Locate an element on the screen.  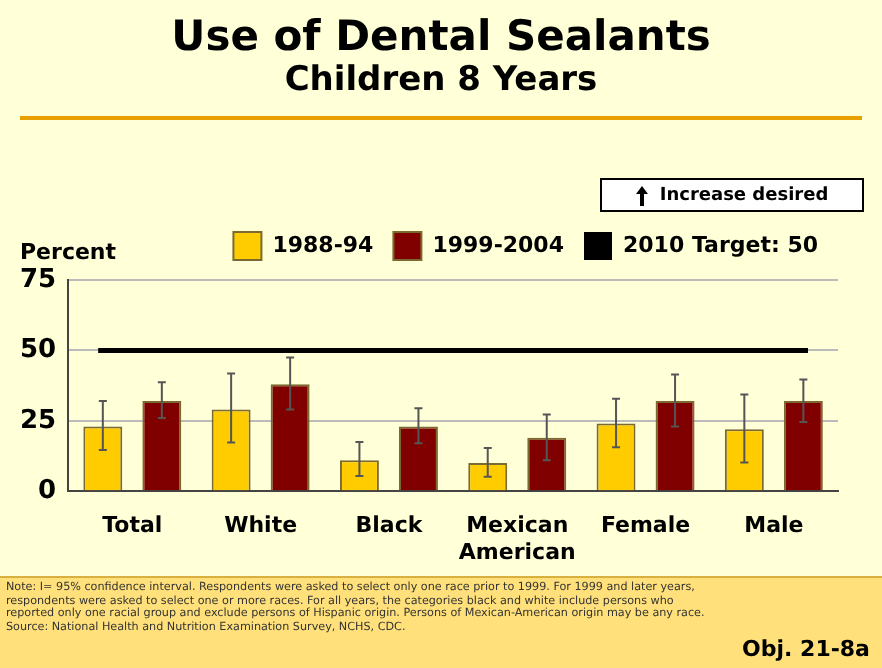
y-tick-label: 75 is located at coordinates (38, 279).